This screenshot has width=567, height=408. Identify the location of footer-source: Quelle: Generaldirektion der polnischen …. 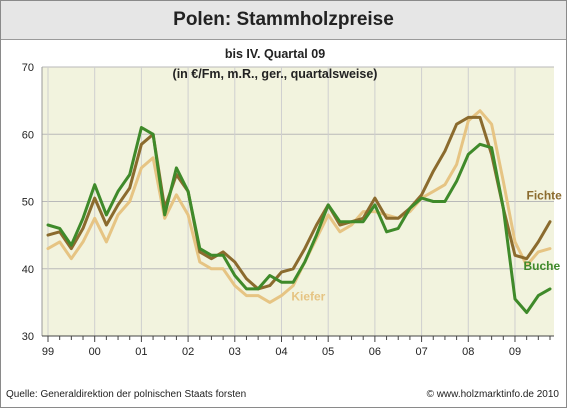
(126, 394).